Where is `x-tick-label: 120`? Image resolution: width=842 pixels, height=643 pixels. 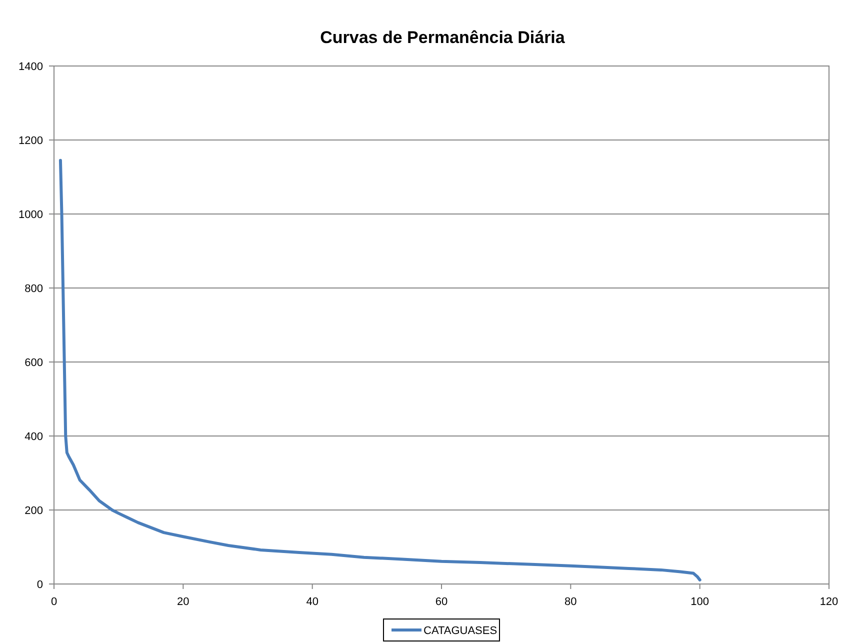 x-tick-label: 120 is located at coordinates (829, 602).